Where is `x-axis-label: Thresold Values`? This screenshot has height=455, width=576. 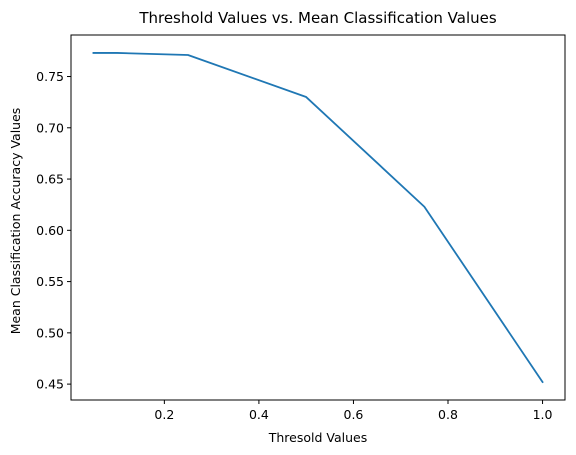 x-axis-label: Thresold Values is located at coordinates (318, 437).